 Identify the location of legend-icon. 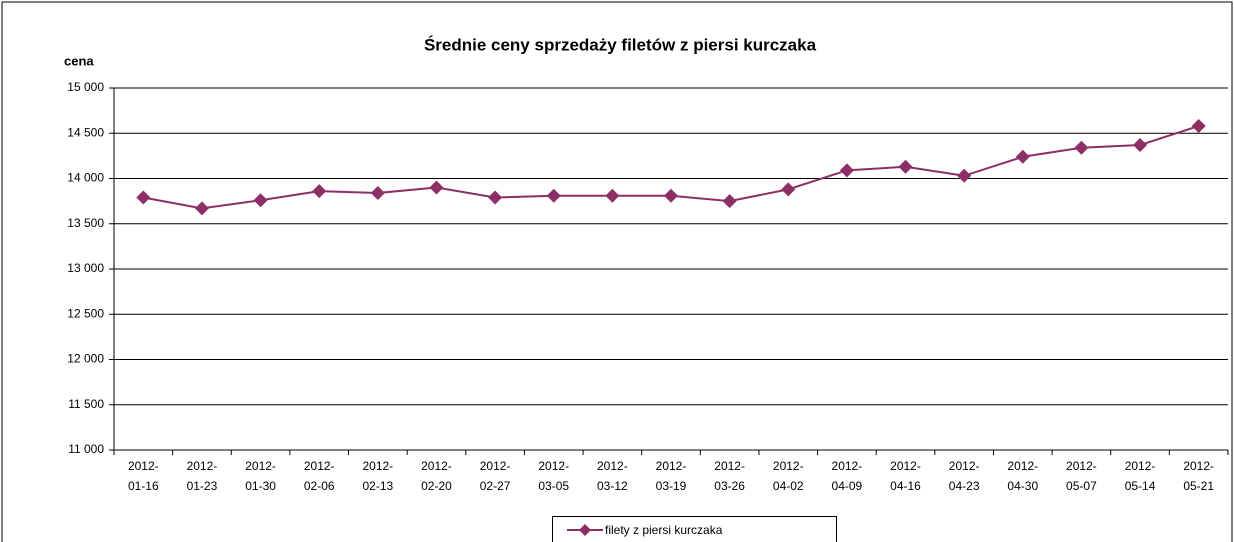
(585, 530).